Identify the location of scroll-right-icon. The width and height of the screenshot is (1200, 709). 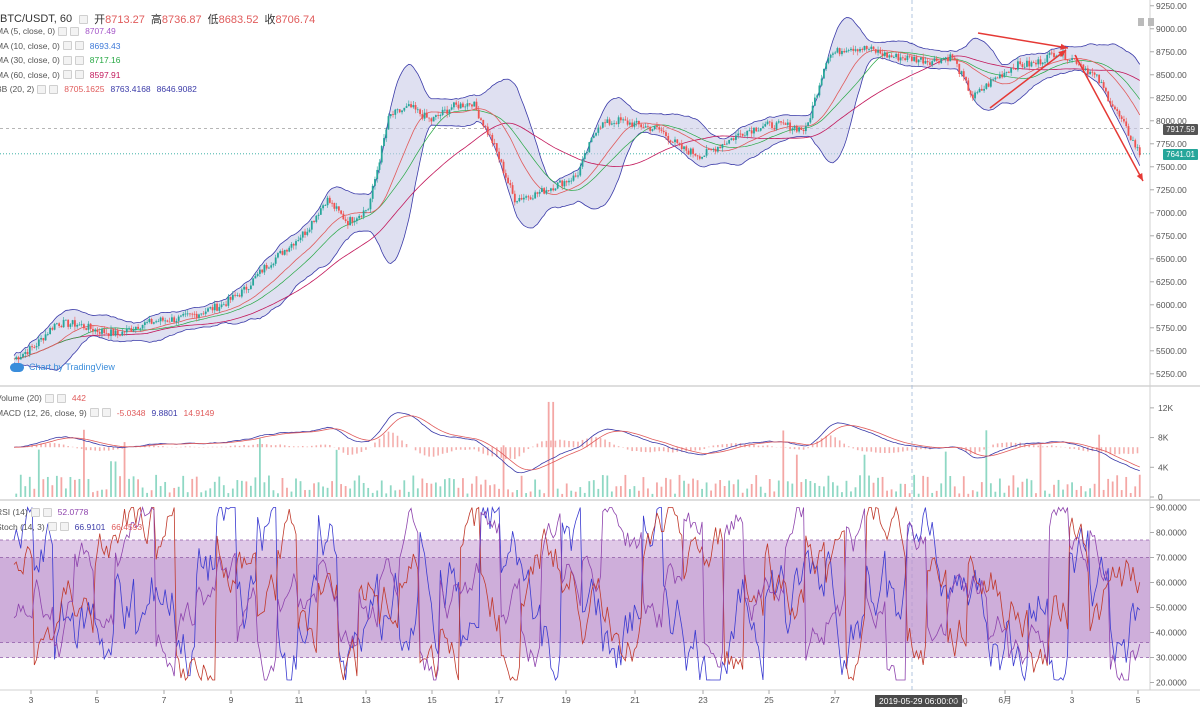
(1151, 22).